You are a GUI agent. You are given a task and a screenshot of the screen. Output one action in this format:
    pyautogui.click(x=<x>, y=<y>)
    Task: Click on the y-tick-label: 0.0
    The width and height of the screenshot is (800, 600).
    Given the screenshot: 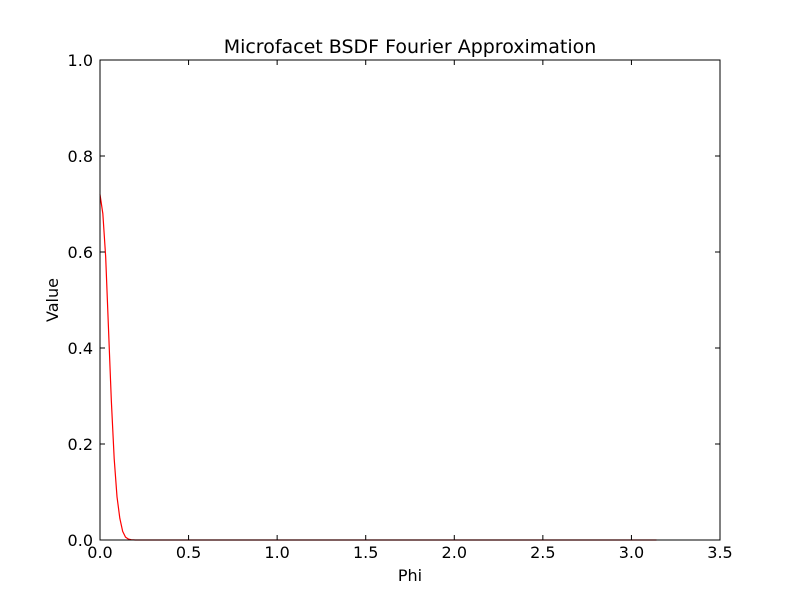 What is the action you would take?
    pyautogui.click(x=80, y=540)
    